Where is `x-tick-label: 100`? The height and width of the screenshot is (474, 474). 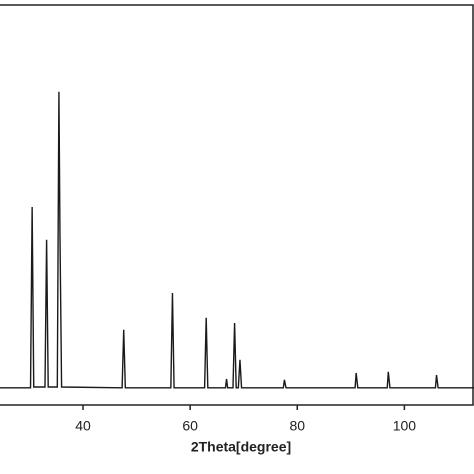
x-tick-label: 100 is located at coordinates (405, 426).